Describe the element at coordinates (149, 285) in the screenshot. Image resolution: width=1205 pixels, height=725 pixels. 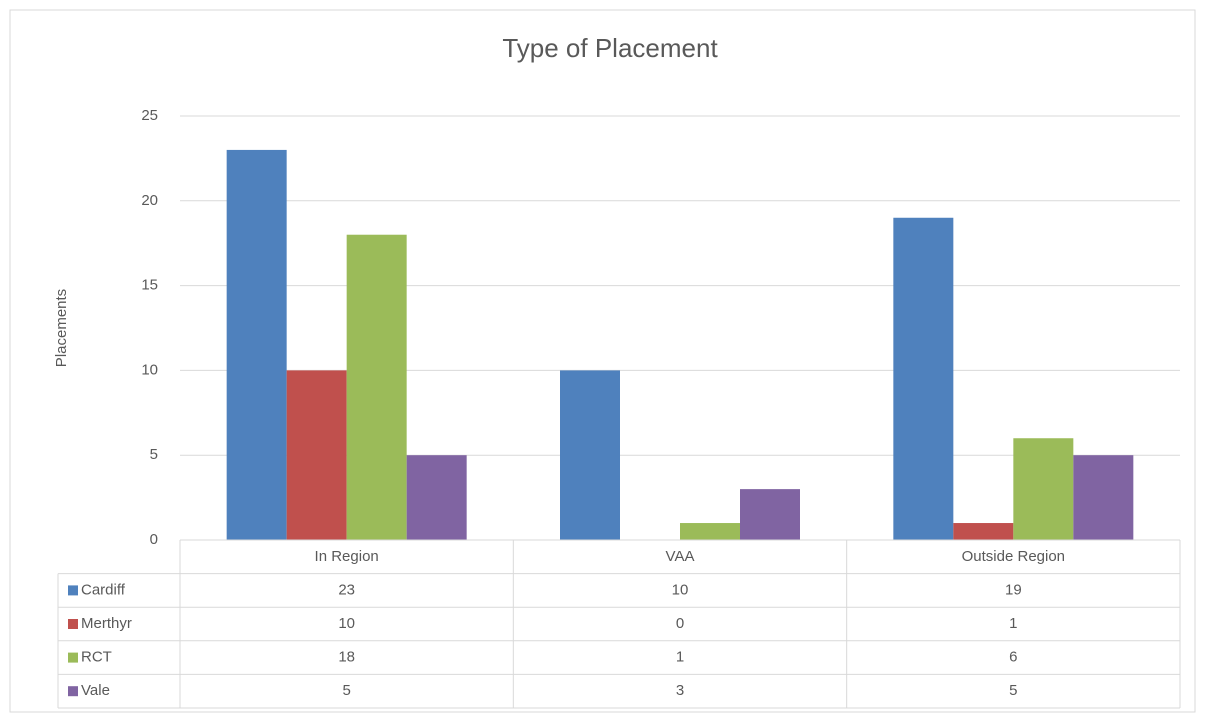
I see `y-tick-label: 15` at that location.